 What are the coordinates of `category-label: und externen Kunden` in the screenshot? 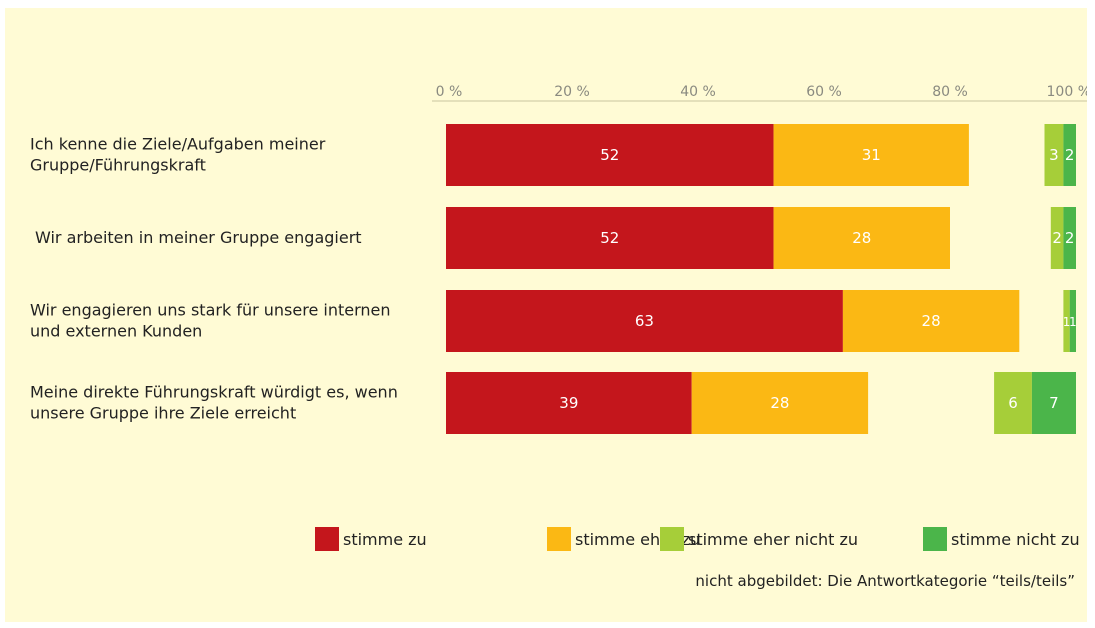 It's located at (116, 331).